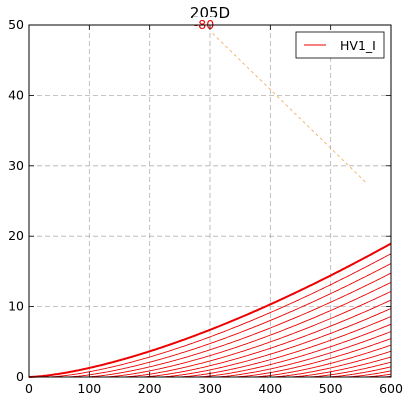 This screenshot has width=408, height=400. I want to click on x-tick-label: 0, so click(29, 388).